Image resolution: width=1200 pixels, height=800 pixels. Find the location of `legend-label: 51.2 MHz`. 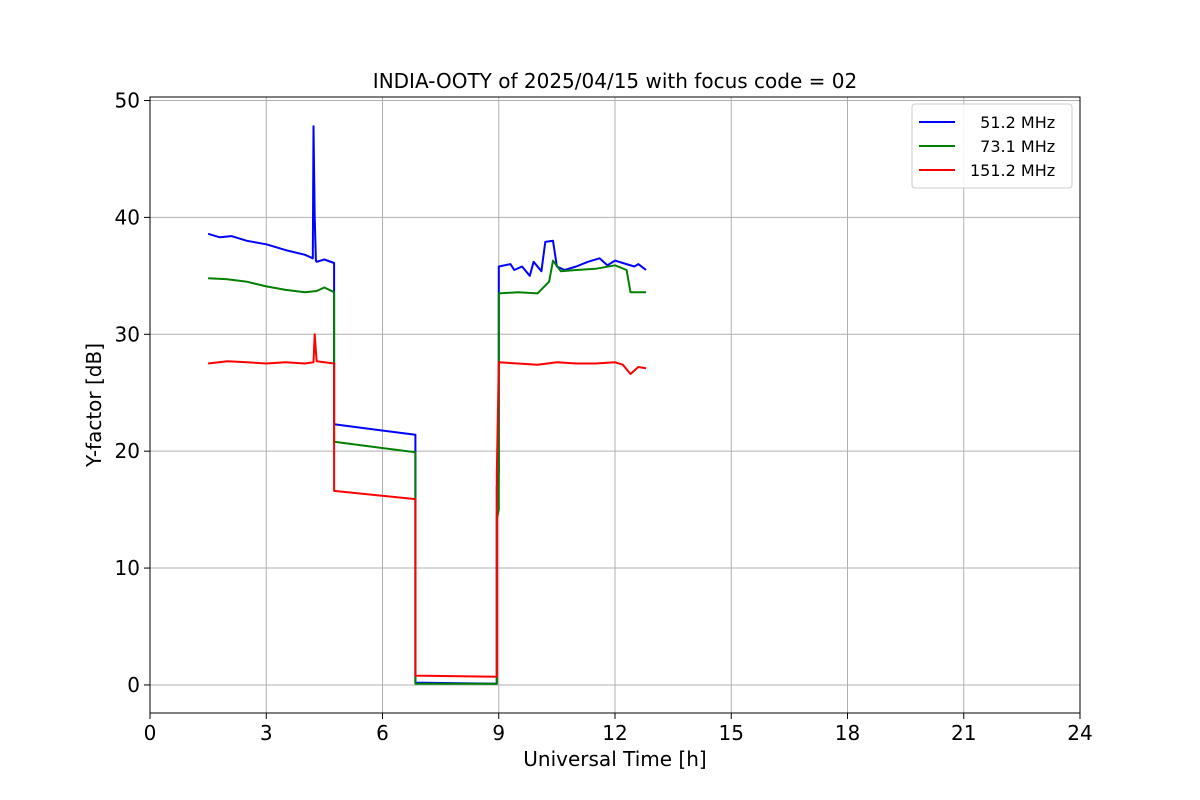

legend-label: 51.2 MHz is located at coordinates (1012, 122).